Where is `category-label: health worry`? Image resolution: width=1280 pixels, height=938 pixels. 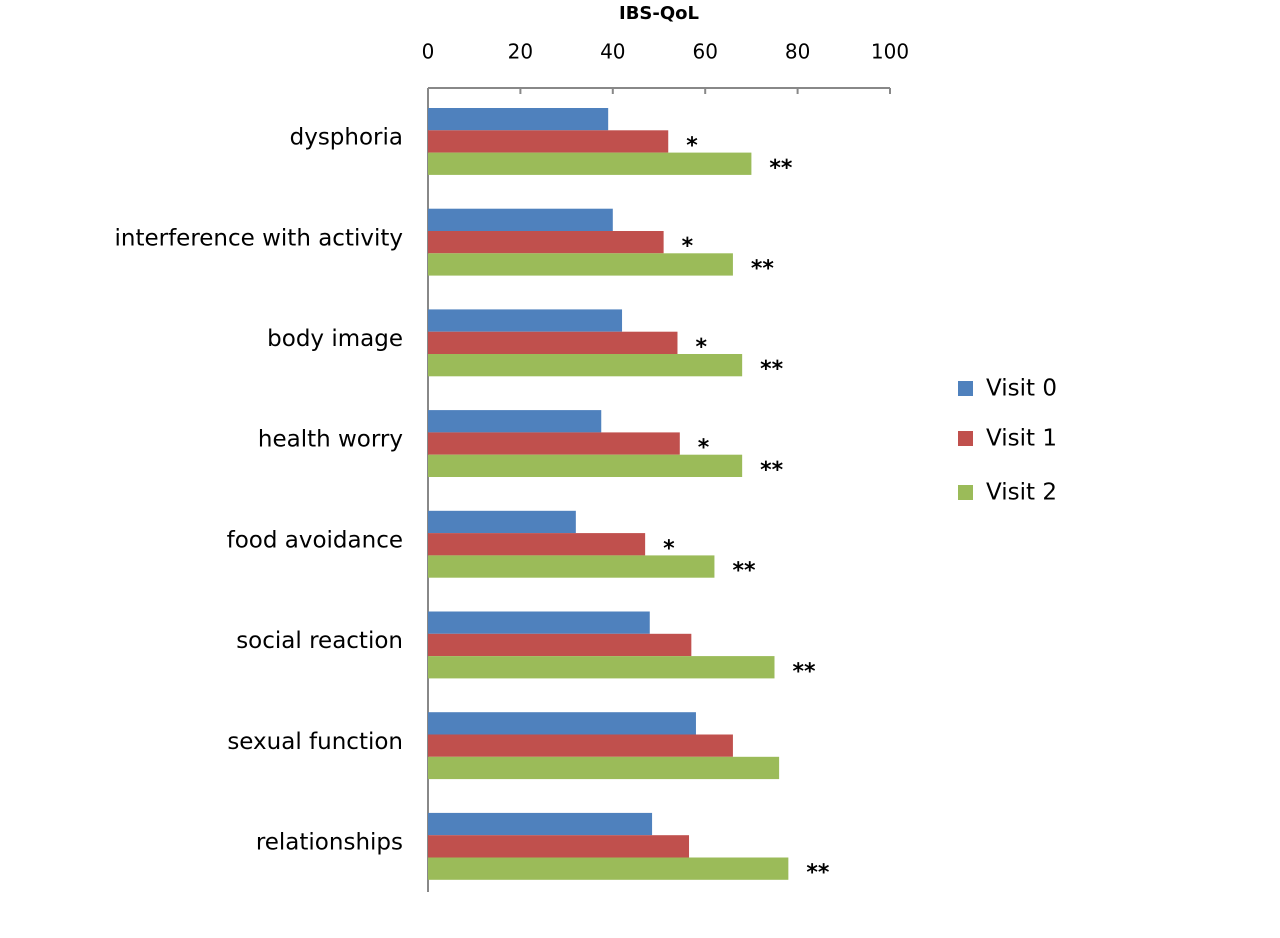 category-label: health worry is located at coordinates (330, 440).